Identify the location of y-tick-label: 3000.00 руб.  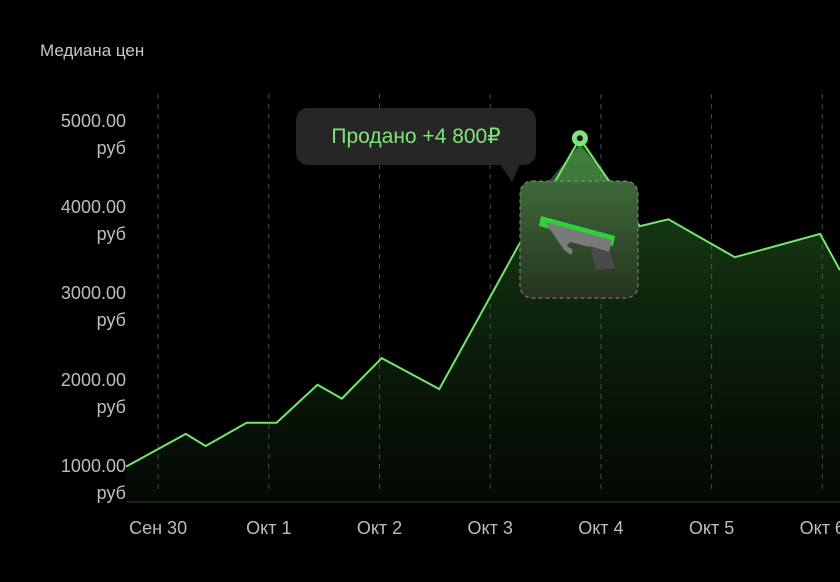
(93, 307).